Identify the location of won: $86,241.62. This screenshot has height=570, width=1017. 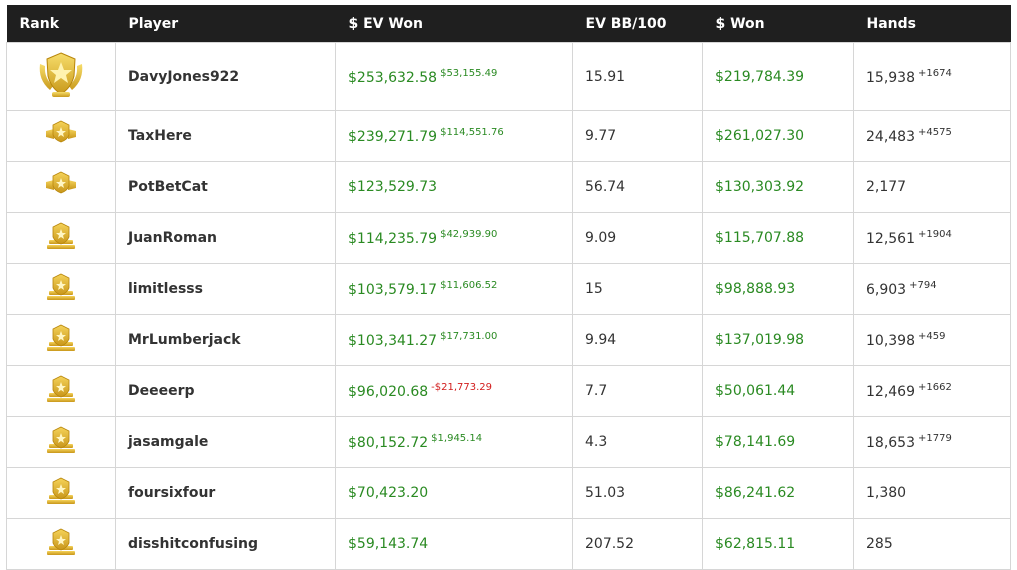
(778, 493).